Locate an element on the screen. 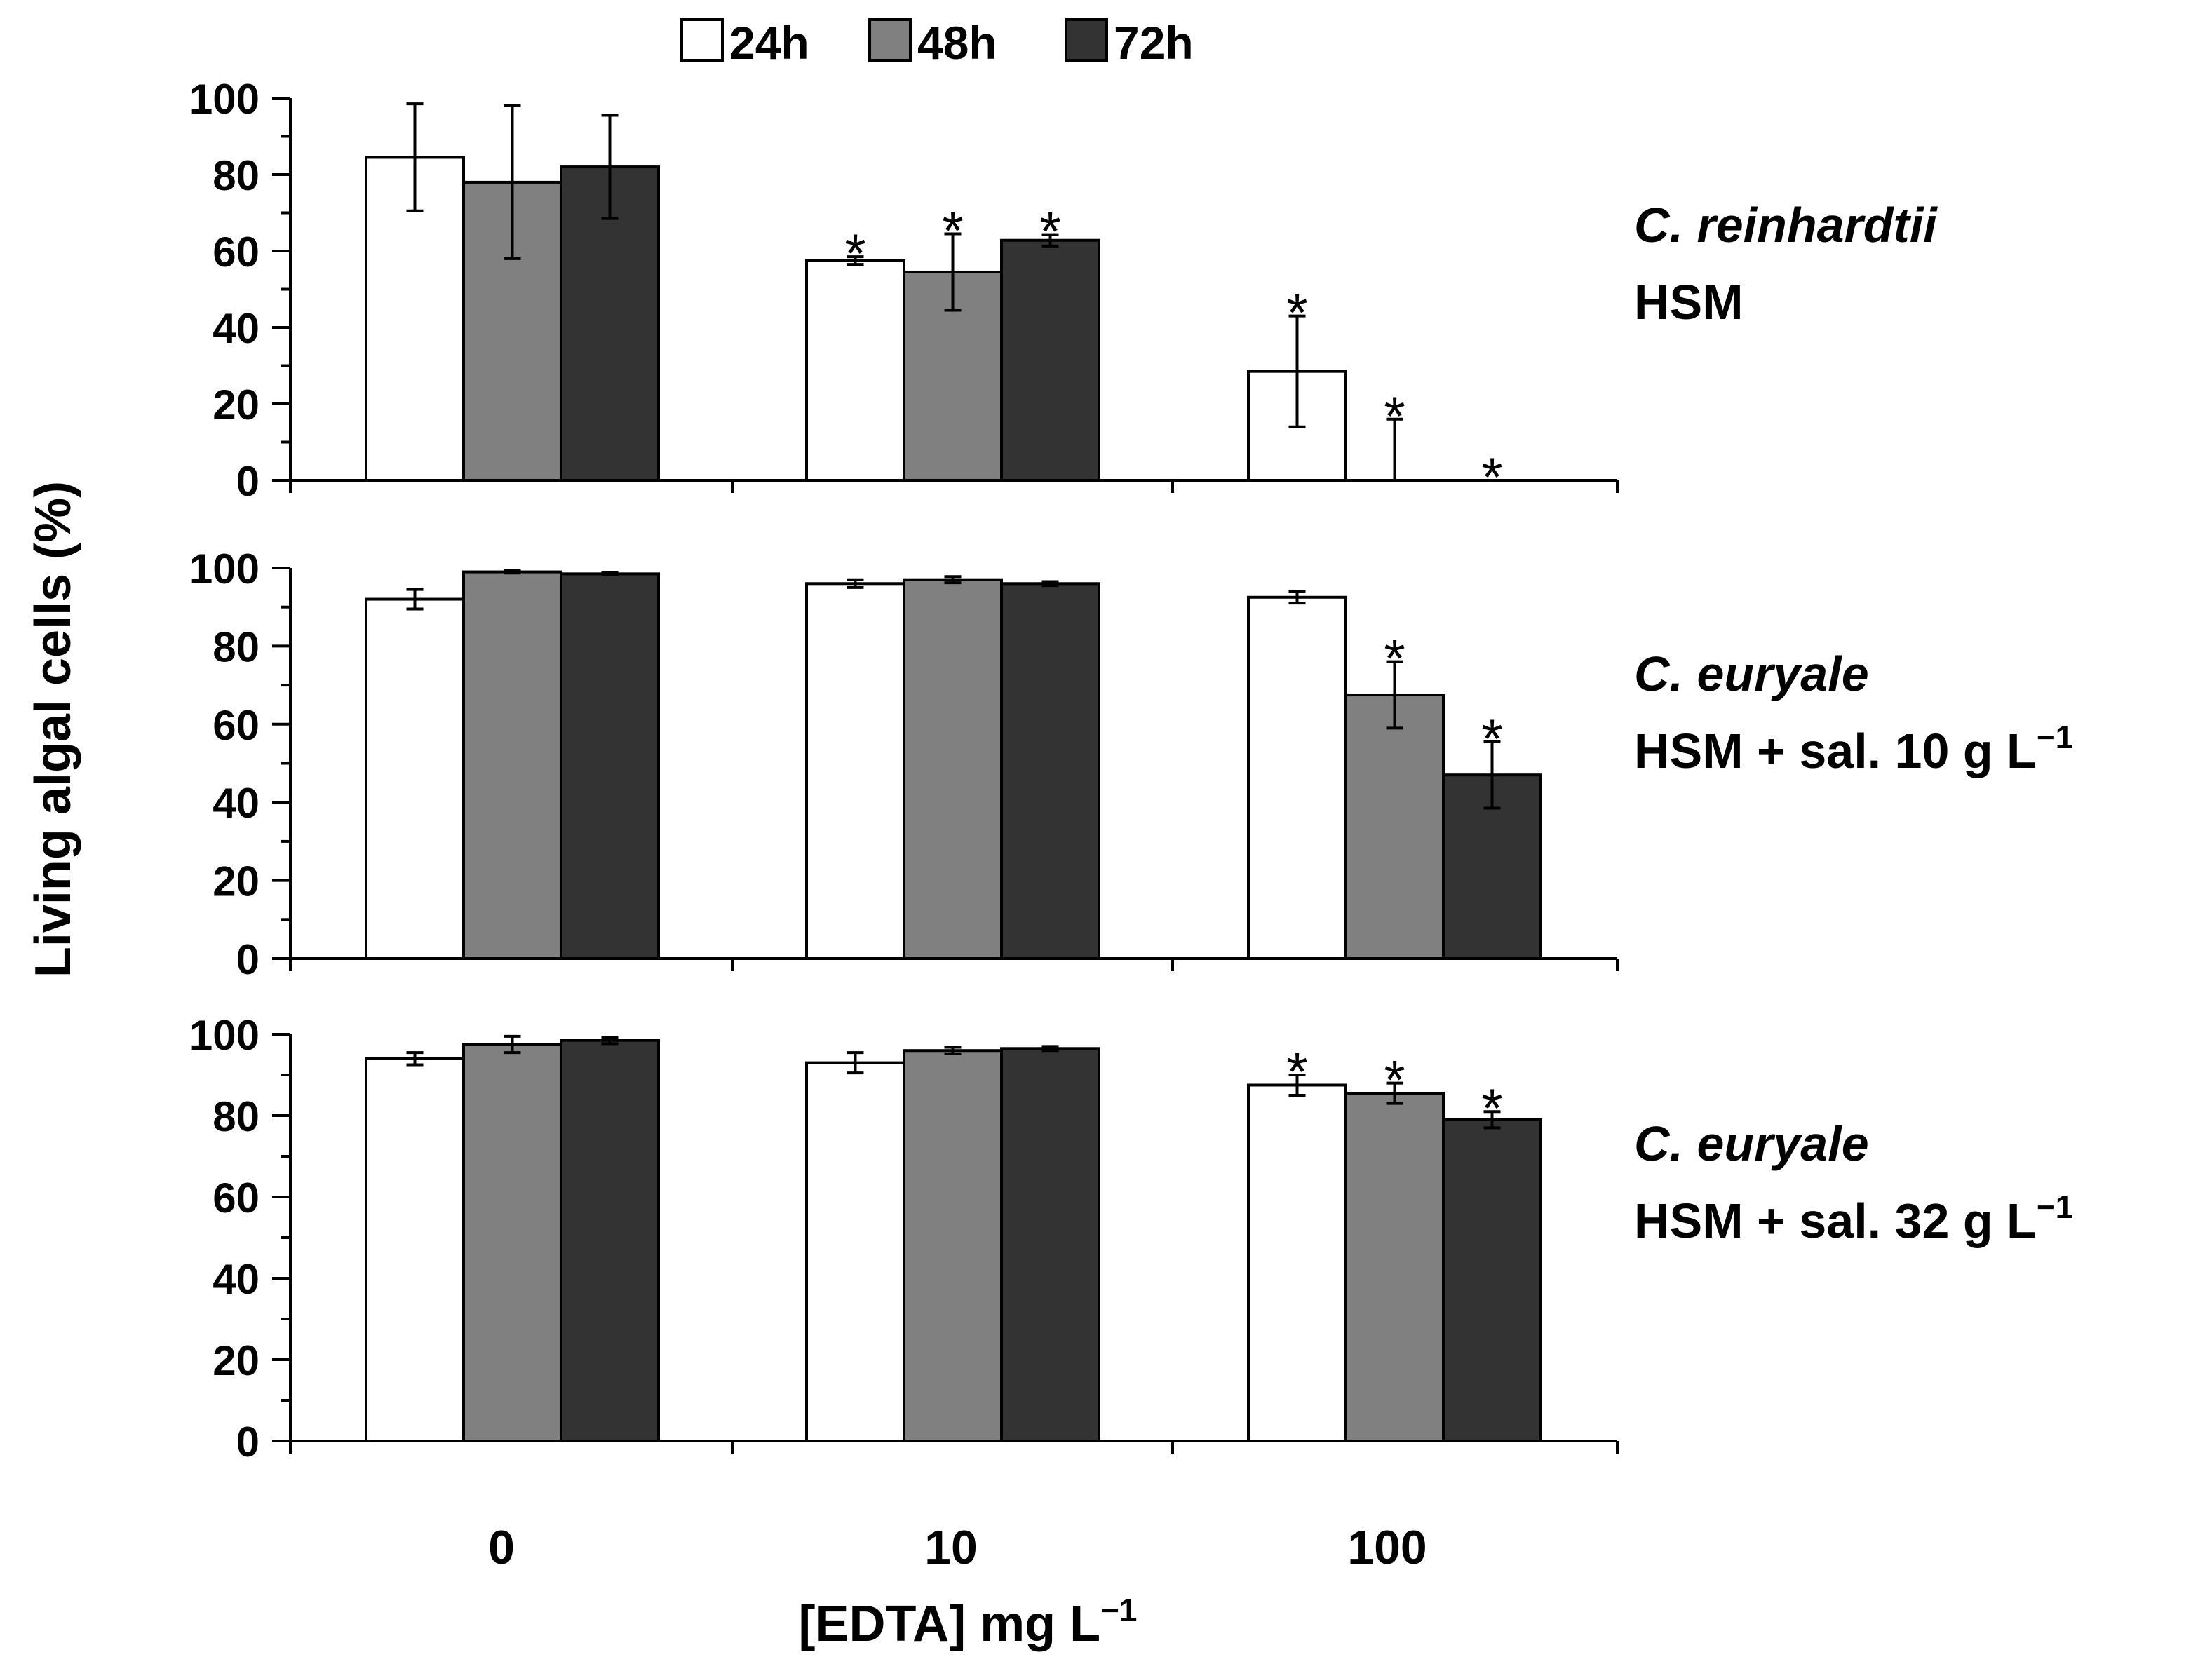 Image resolution: width=2212 pixels, height=1671 pixels. legend-swatch-72h is located at coordinates (1086, 40).